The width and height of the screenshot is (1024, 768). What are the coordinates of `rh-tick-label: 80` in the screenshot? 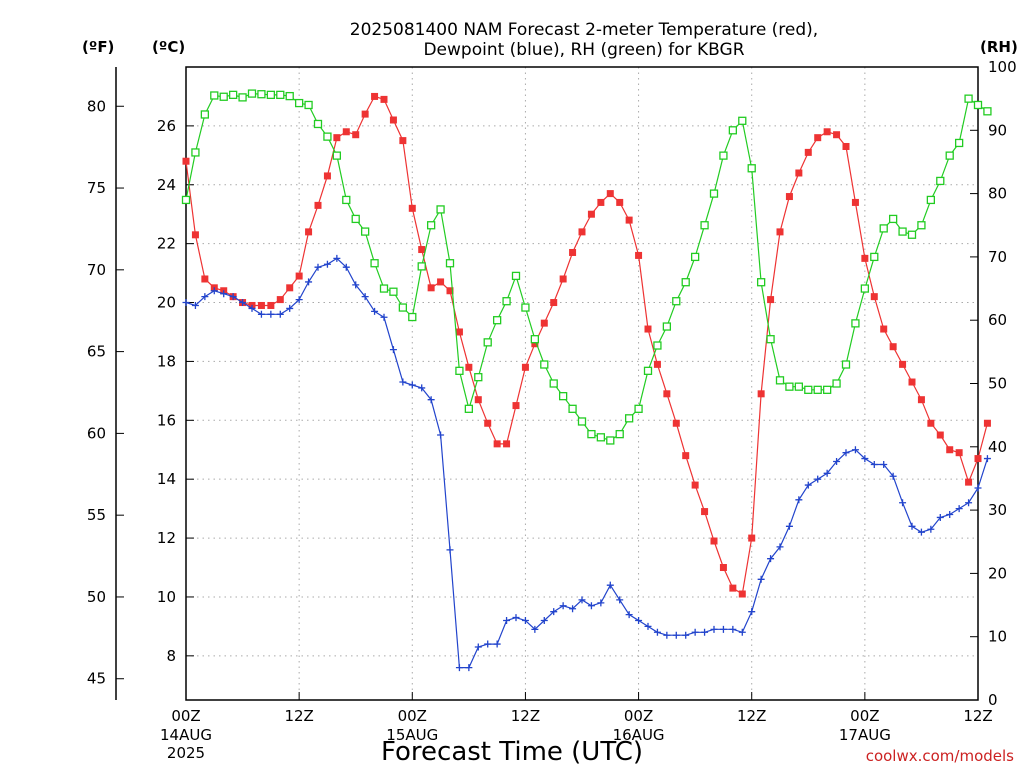 It's located at (997, 194).